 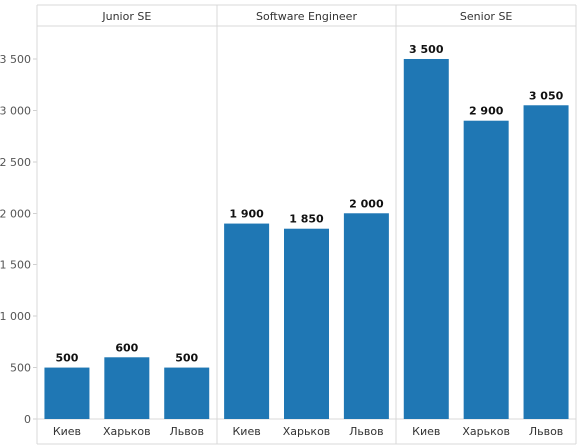 What do you see at coordinates (306, 219) in the screenshot?
I see `data-label: 1 850` at bounding box center [306, 219].